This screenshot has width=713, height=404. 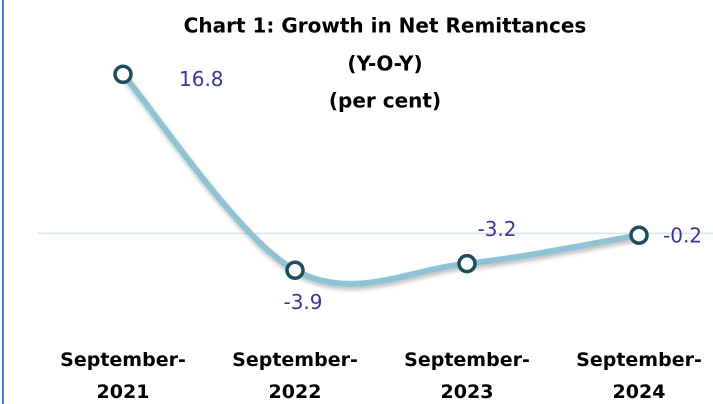 What do you see at coordinates (496, 229) in the screenshot?
I see `value-label: -3.2` at bounding box center [496, 229].